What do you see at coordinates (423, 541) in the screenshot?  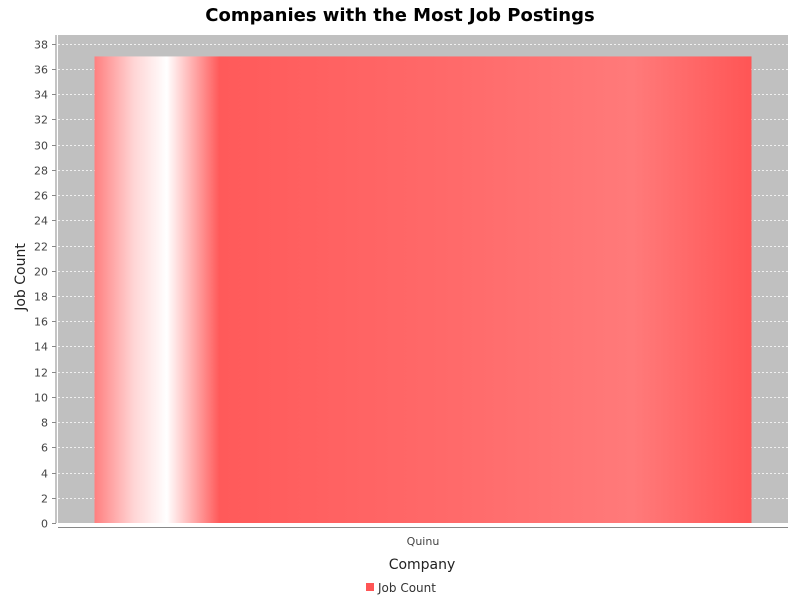 I see `x-tick-label: Quinu` at bounding box center [423, 541].